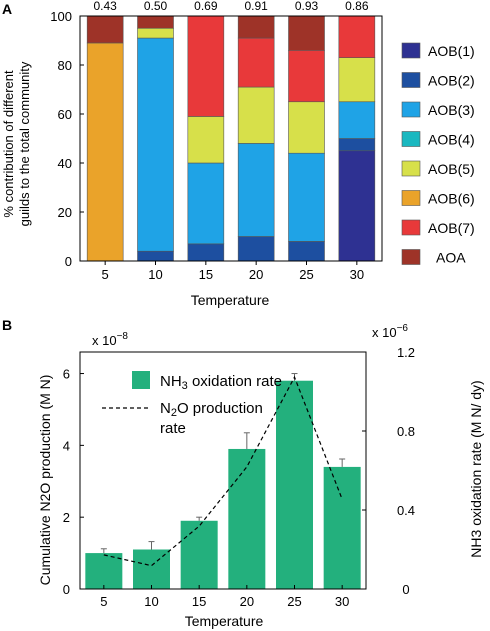 The image size is (490, 631). What do you see at coordinates (65, 212) in the screenshot?
I see `y-tick-label-20: 20` at bounding box center [65, 212].